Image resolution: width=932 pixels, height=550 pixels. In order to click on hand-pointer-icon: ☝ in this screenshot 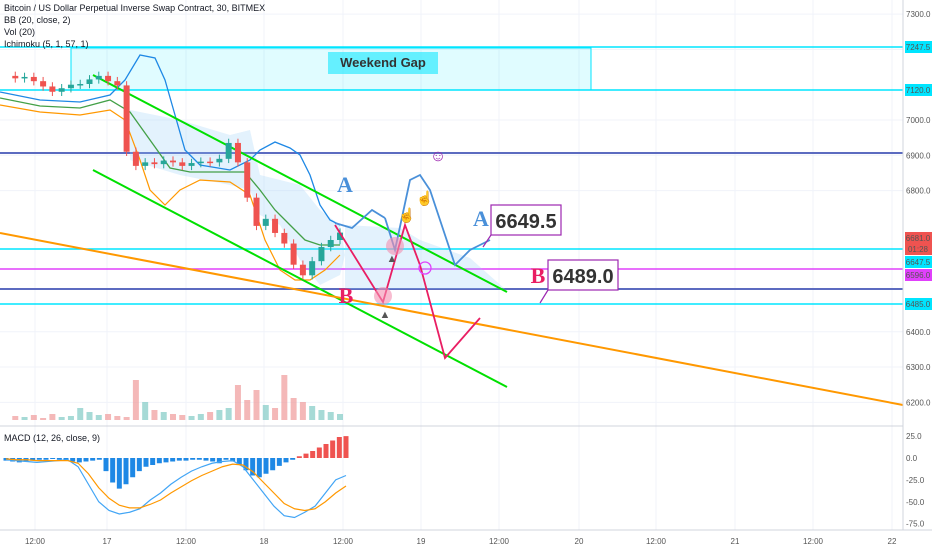, I will do `click(406, 215)`.